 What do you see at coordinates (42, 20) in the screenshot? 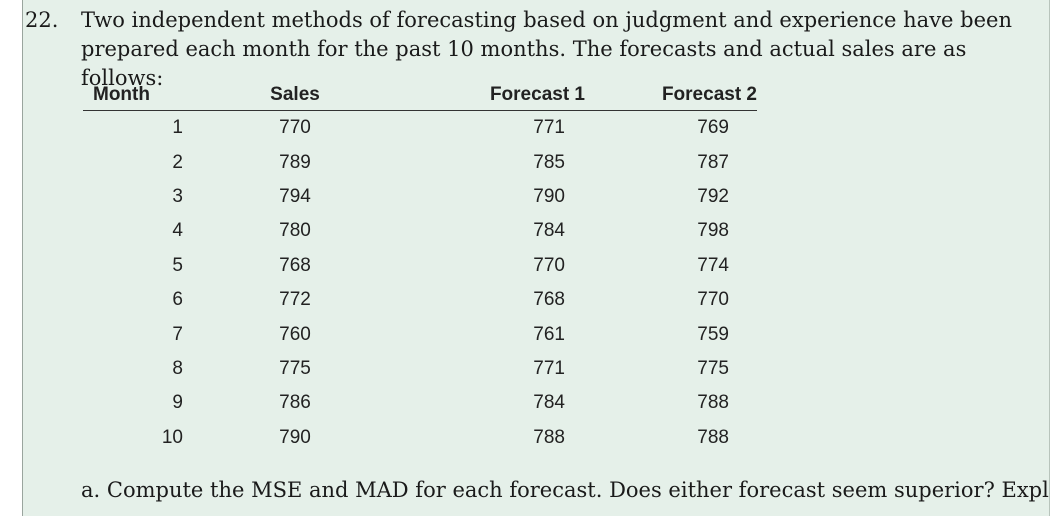
I see `problem-number: 22.` at bounding box center [42, 20].